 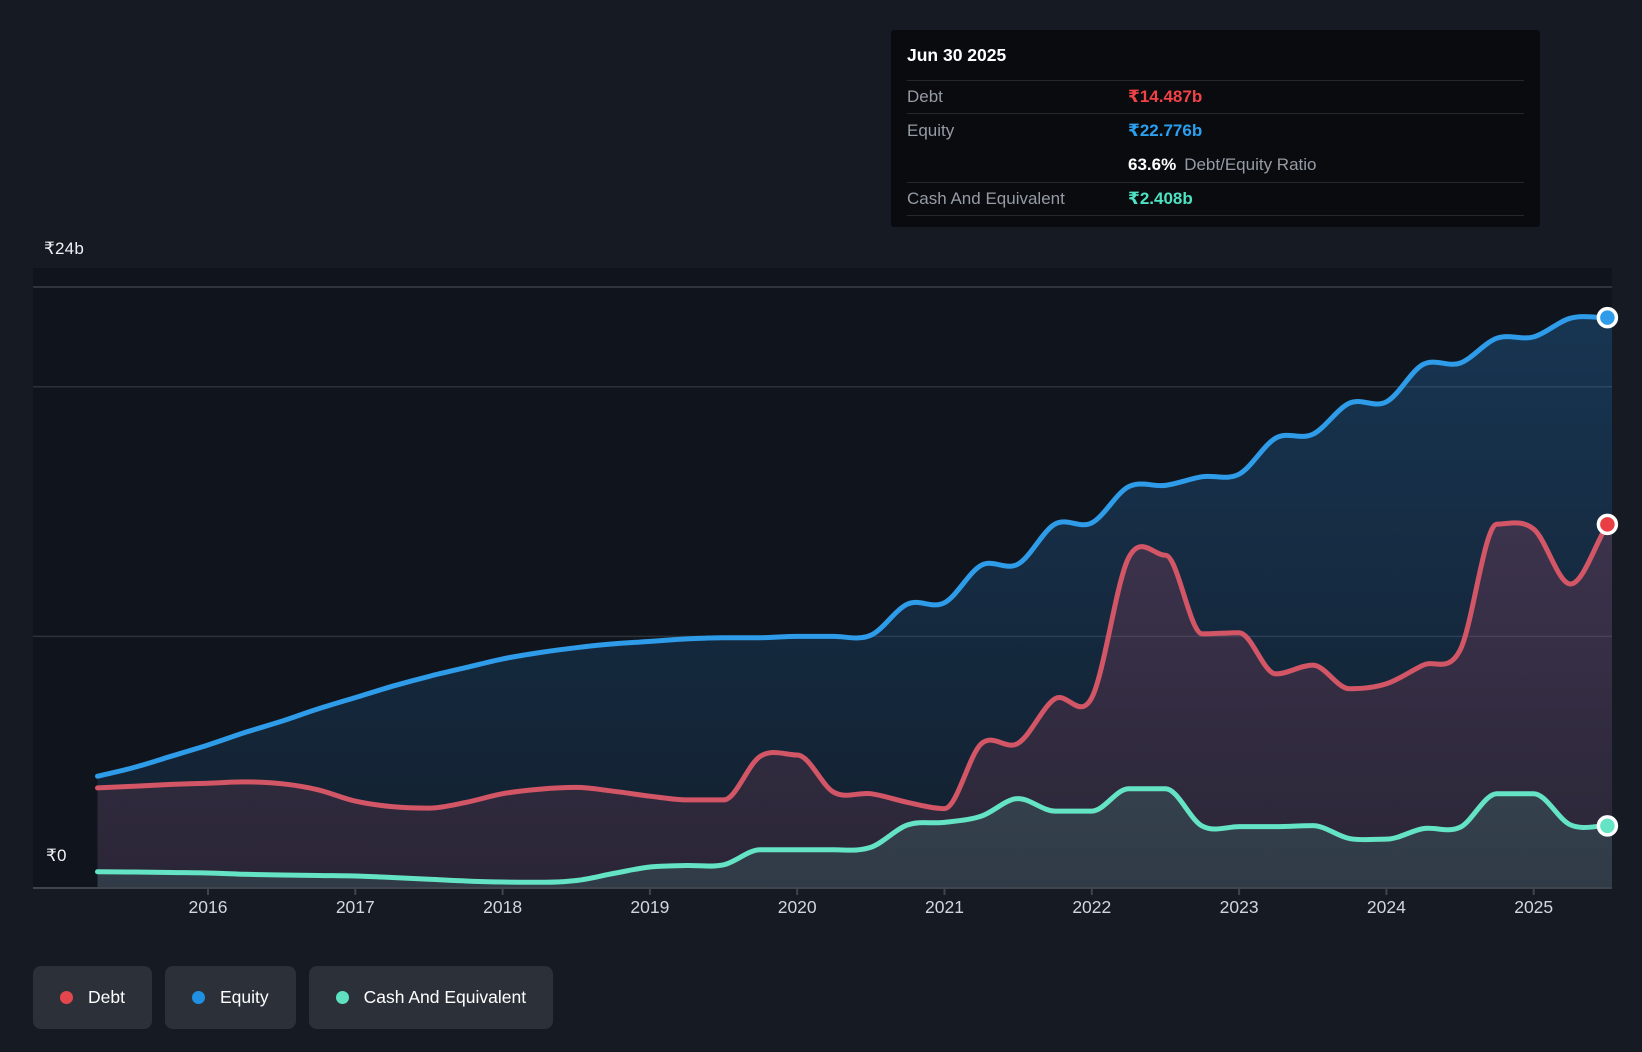 I want to click on y-axis-zero-label: ₹0, so click(x=56, y=855).